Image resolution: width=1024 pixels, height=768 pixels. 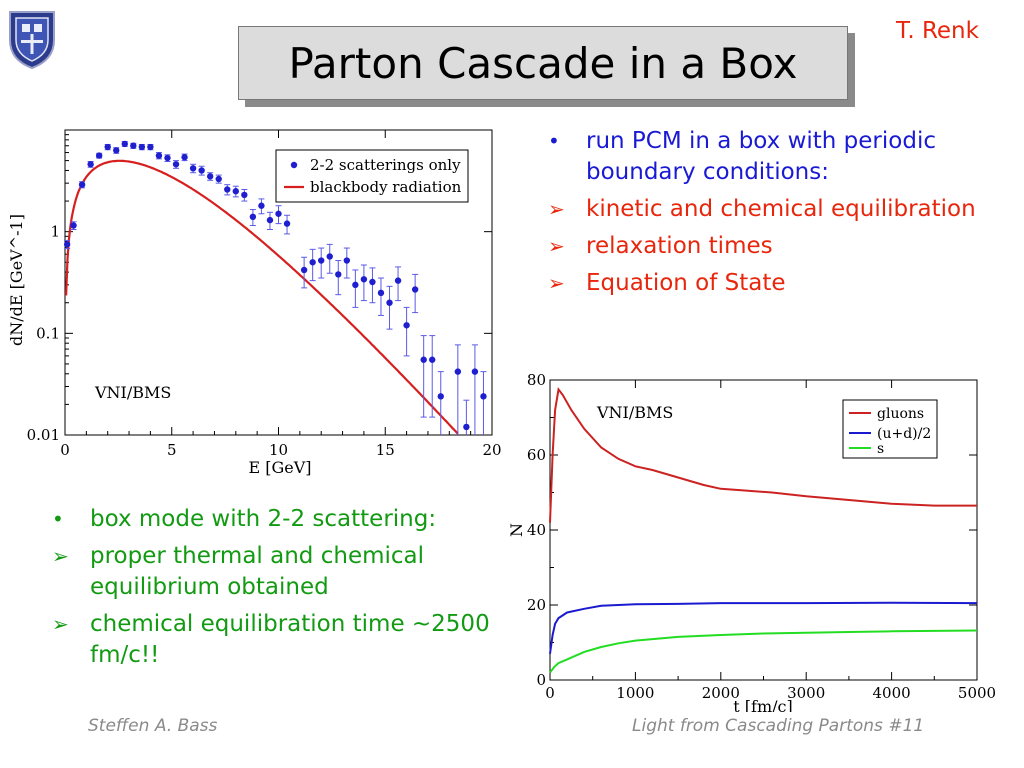 What do you see at coordinates (904, 434) in the screenshot?
I see `chart2-legend-label-ud: (u+d)/2` at bounding box center [904, 434].